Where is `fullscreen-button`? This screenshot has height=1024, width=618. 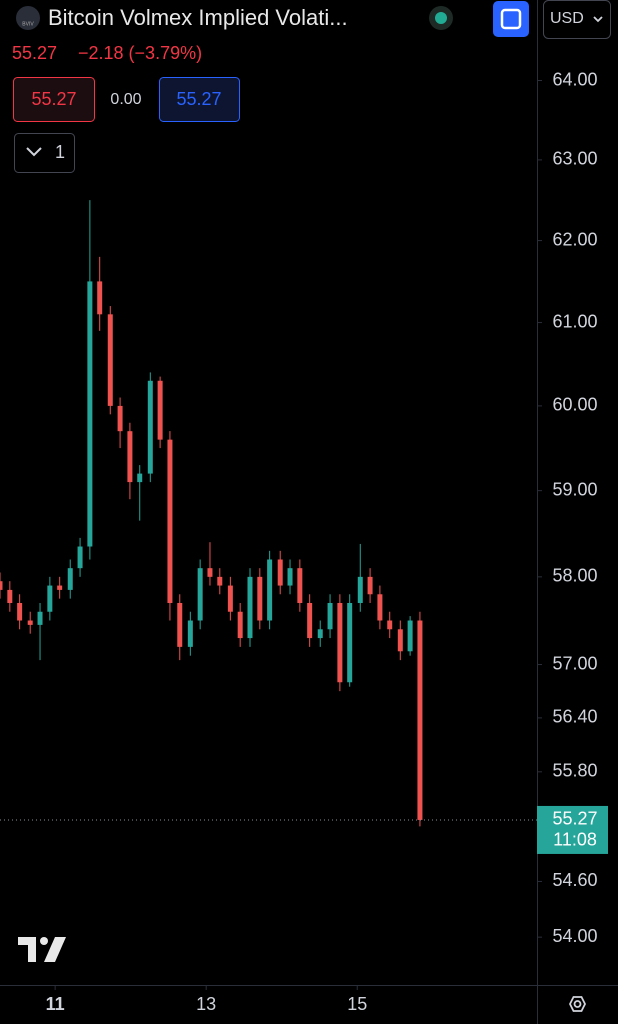 fullscreen-button is located at coordinates (511, 19).